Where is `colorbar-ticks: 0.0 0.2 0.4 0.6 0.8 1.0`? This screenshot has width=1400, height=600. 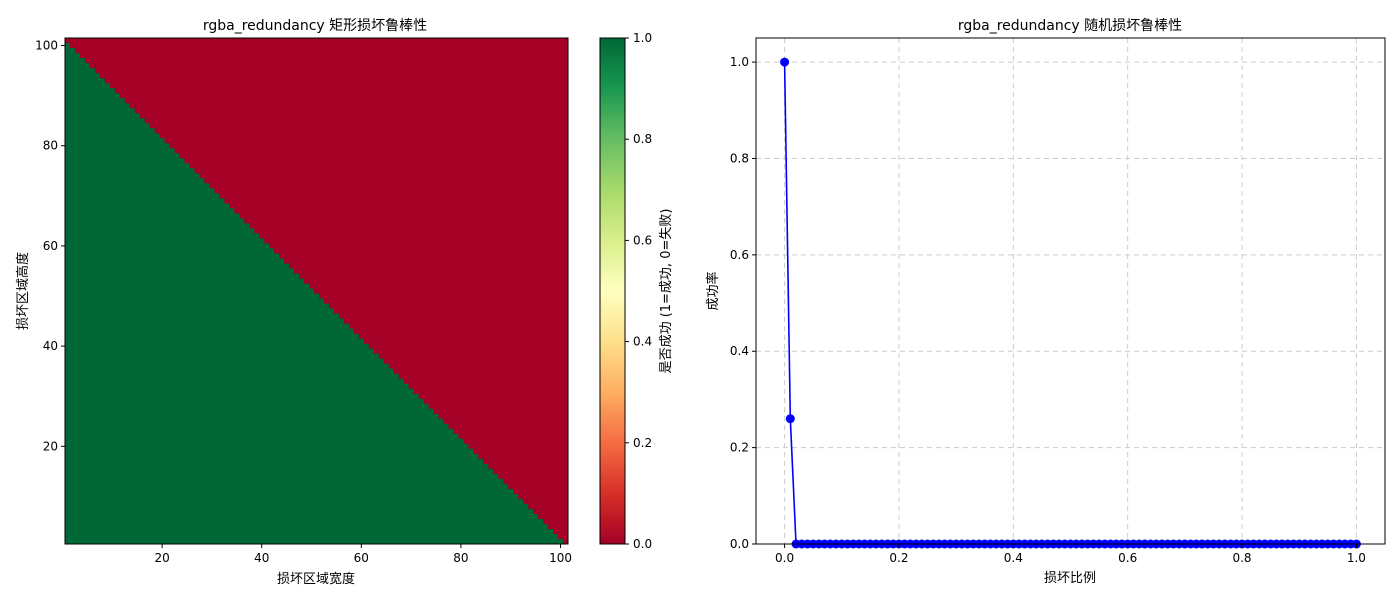
colorbar-ticks: 0.0 0.2 0.4 0.6 0.8 1.0 is located at coordinates (638, 291).